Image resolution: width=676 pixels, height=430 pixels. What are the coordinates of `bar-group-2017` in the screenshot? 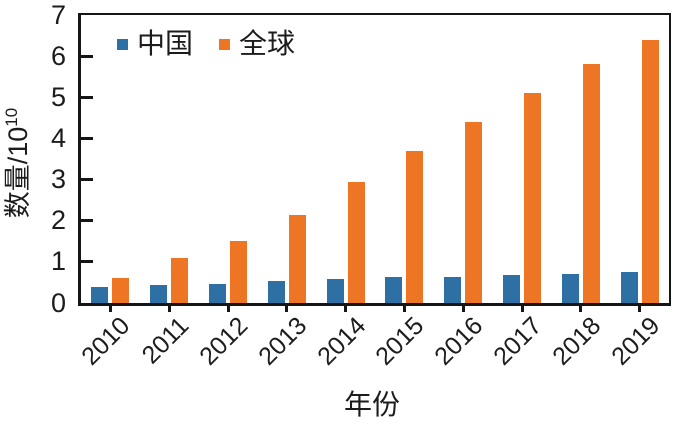 It's located at (521, 198).